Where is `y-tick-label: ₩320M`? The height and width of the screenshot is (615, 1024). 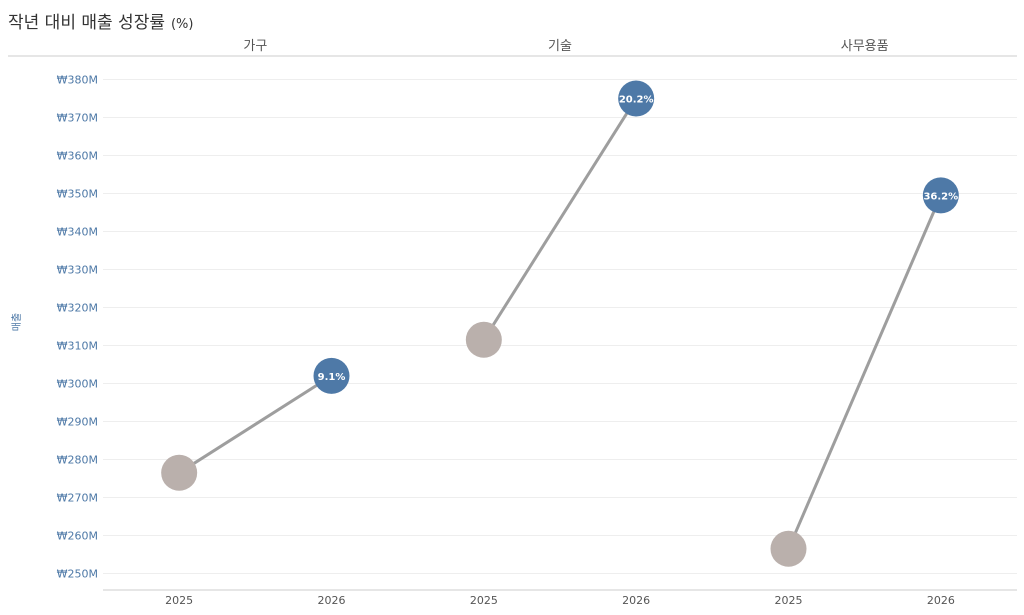 y-tick-label: ₩320M is located at coordinates (77, 308).